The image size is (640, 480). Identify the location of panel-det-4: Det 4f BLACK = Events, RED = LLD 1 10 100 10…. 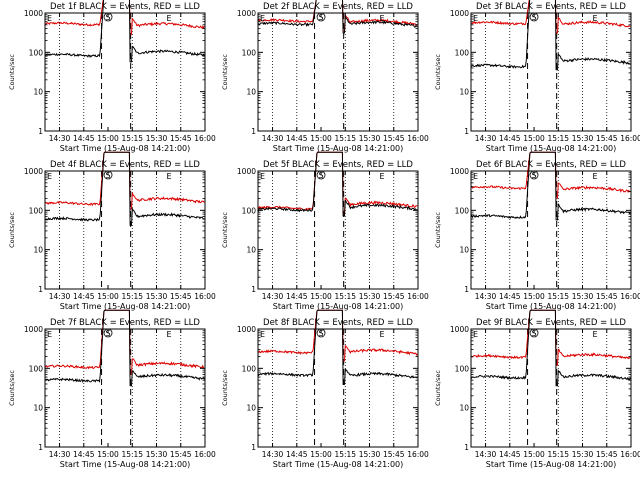
(112, 231).